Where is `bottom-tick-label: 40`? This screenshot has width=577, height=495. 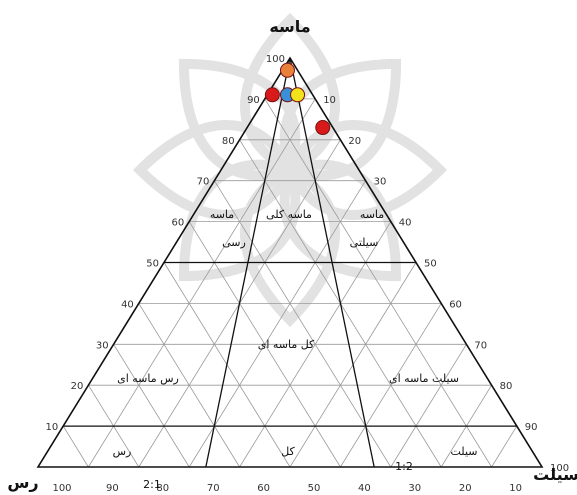 bottom-tick-label: 40 is located at coordinates (364, 488).